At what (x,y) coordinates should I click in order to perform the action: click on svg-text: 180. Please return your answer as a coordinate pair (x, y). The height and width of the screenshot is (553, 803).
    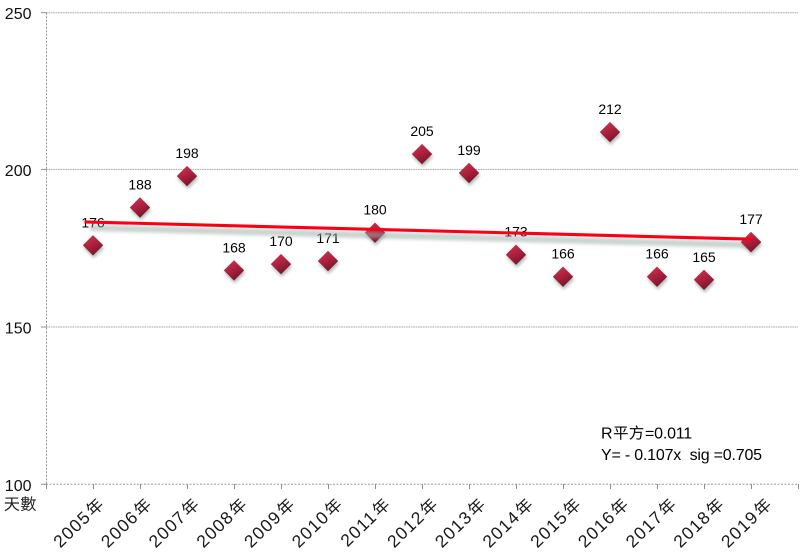
    Looking at the image, I should click on (375, 210).